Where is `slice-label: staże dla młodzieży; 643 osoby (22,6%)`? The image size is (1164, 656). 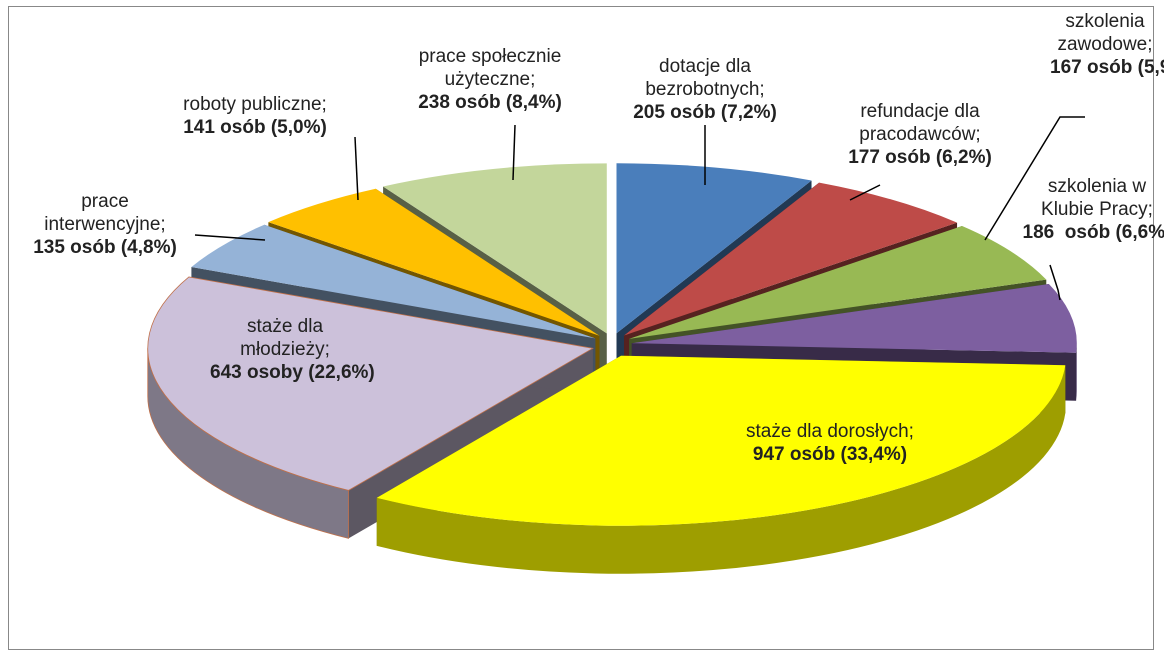 slice-label: staże dla młodzieży; 643 osoby (22,6%) is located at coordinates (292, 349).